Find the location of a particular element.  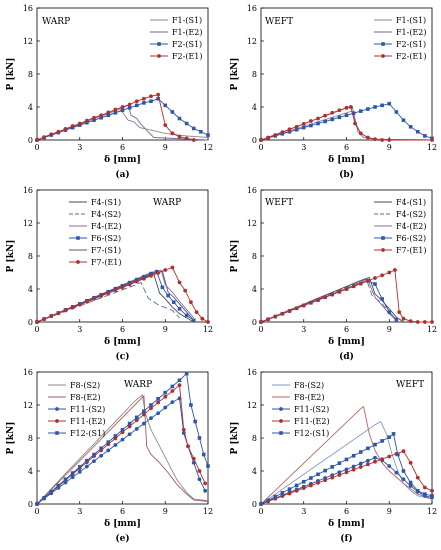

legend-entry: F11-(S2) is located at coordinates (87, 409).